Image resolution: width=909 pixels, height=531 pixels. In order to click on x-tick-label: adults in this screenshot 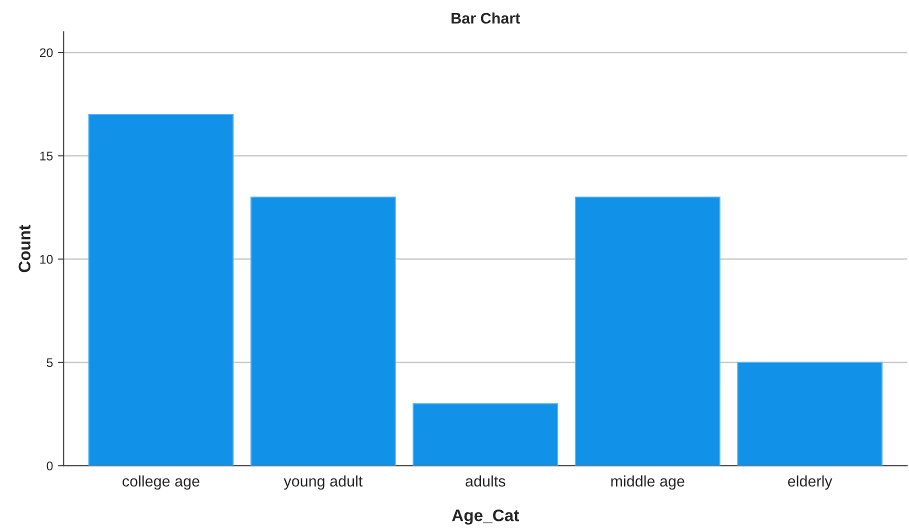, I will do `click(486, 481)`.